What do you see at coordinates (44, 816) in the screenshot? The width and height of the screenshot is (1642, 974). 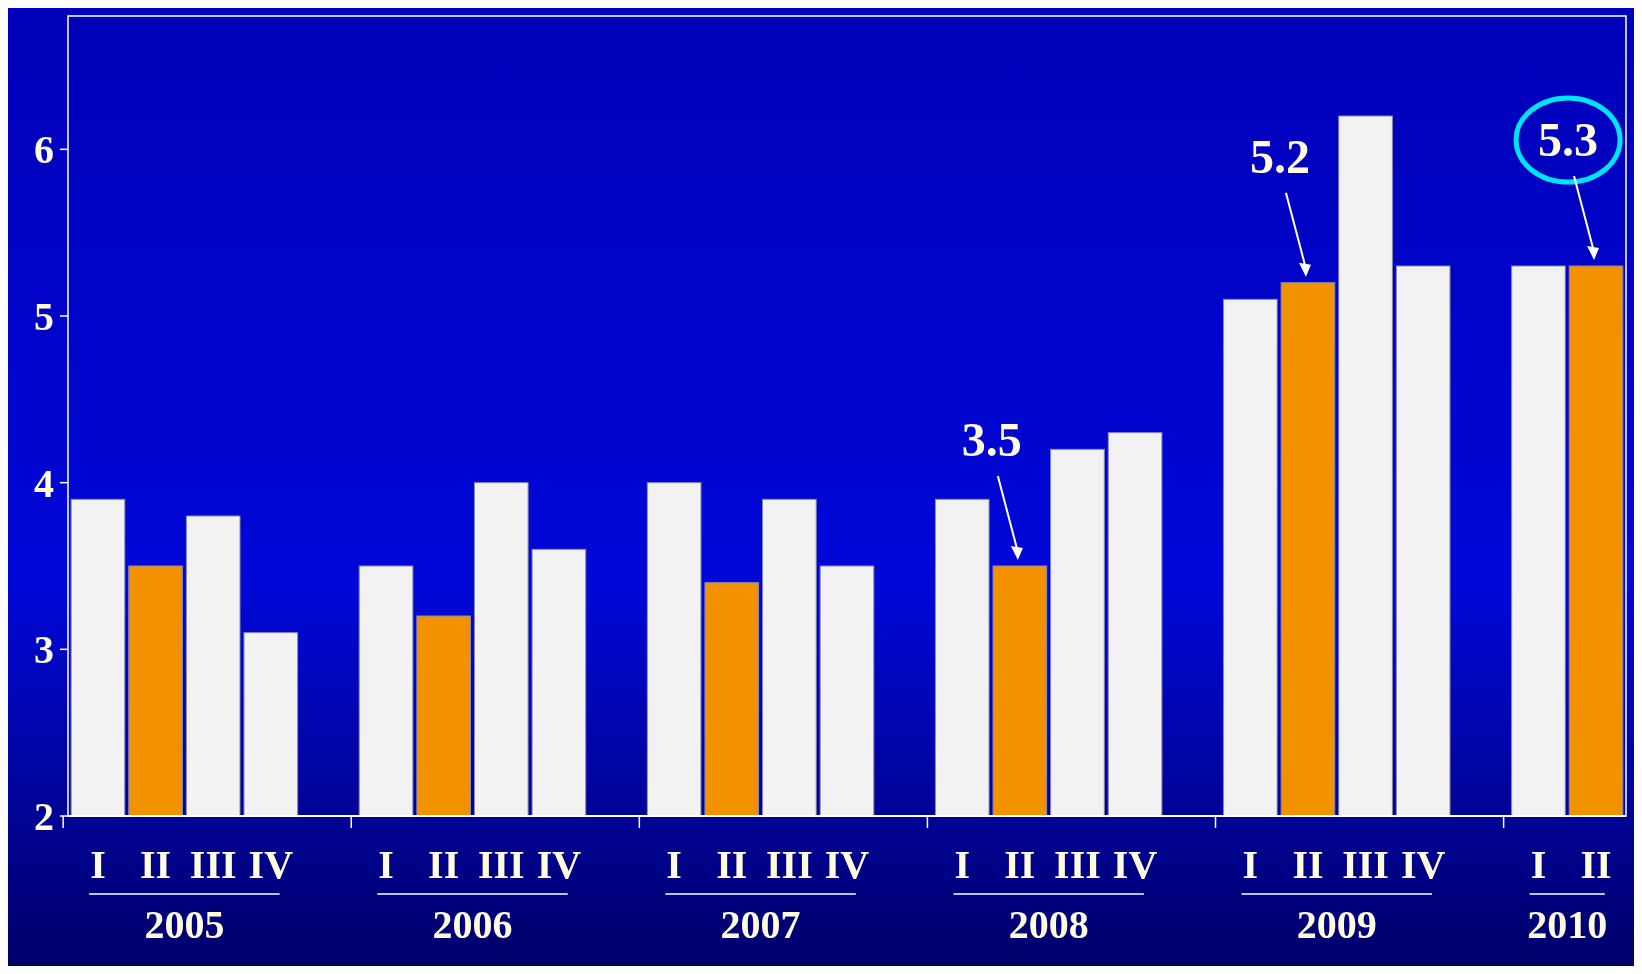 I see `y-tick-label: 2` at bounding box center [44, 816].